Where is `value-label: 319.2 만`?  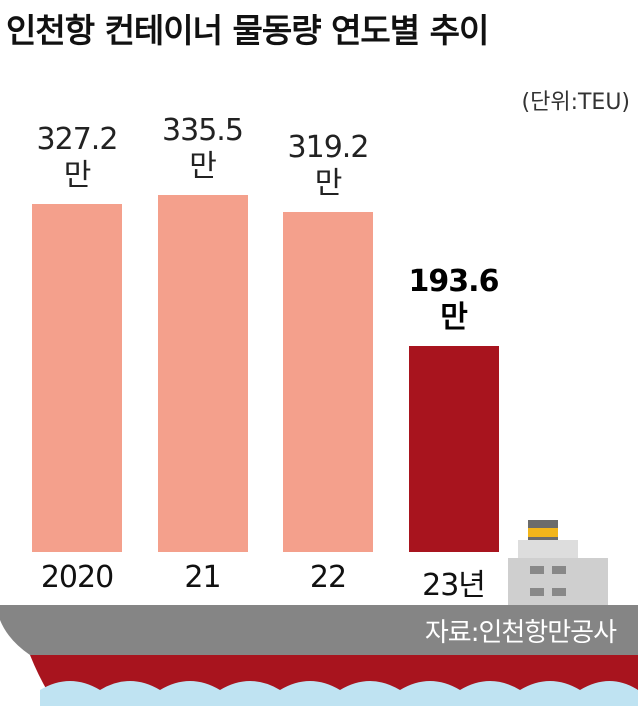 value-label: 319.2 만 is located at coordinates (328, 166).